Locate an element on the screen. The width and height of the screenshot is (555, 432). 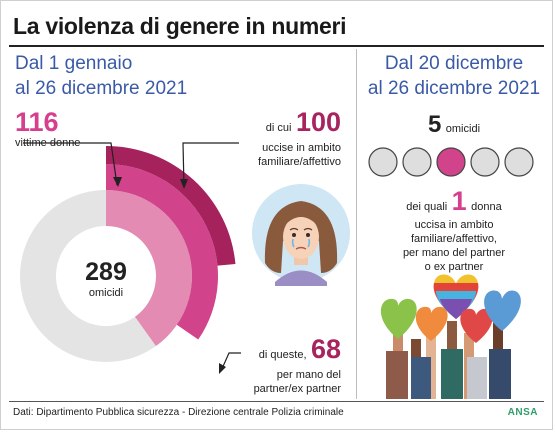
partner-arrow is located at coordinates (230, 362).